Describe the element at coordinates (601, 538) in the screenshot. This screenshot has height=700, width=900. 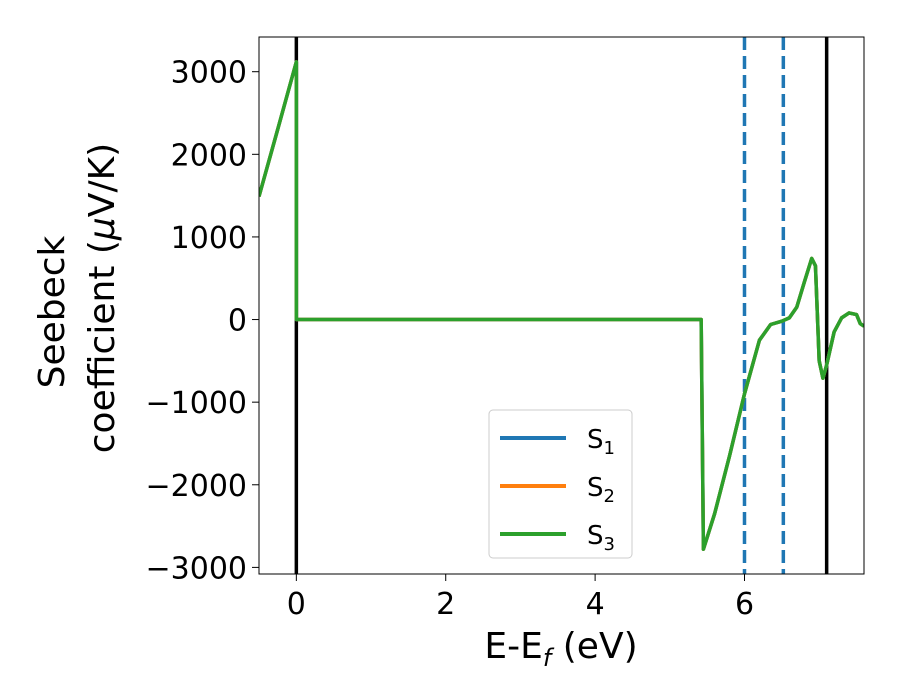
I see `legend-label-S3: S3` at that location.